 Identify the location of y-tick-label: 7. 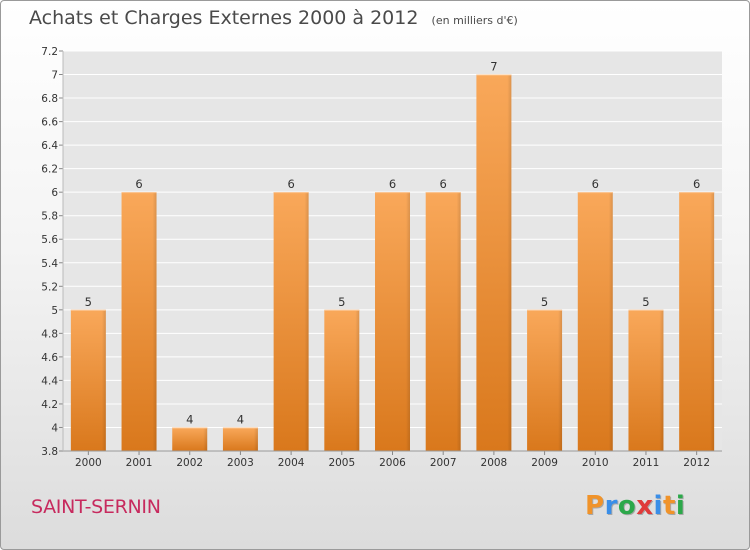
(54, 76).